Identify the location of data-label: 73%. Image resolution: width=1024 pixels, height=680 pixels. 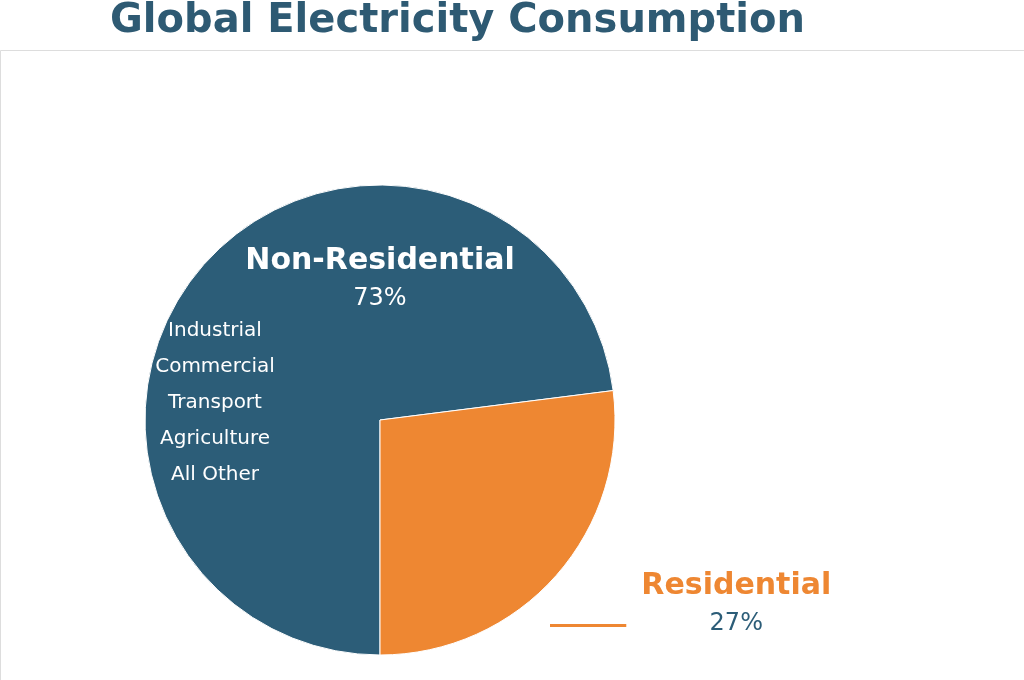
(380, 297).